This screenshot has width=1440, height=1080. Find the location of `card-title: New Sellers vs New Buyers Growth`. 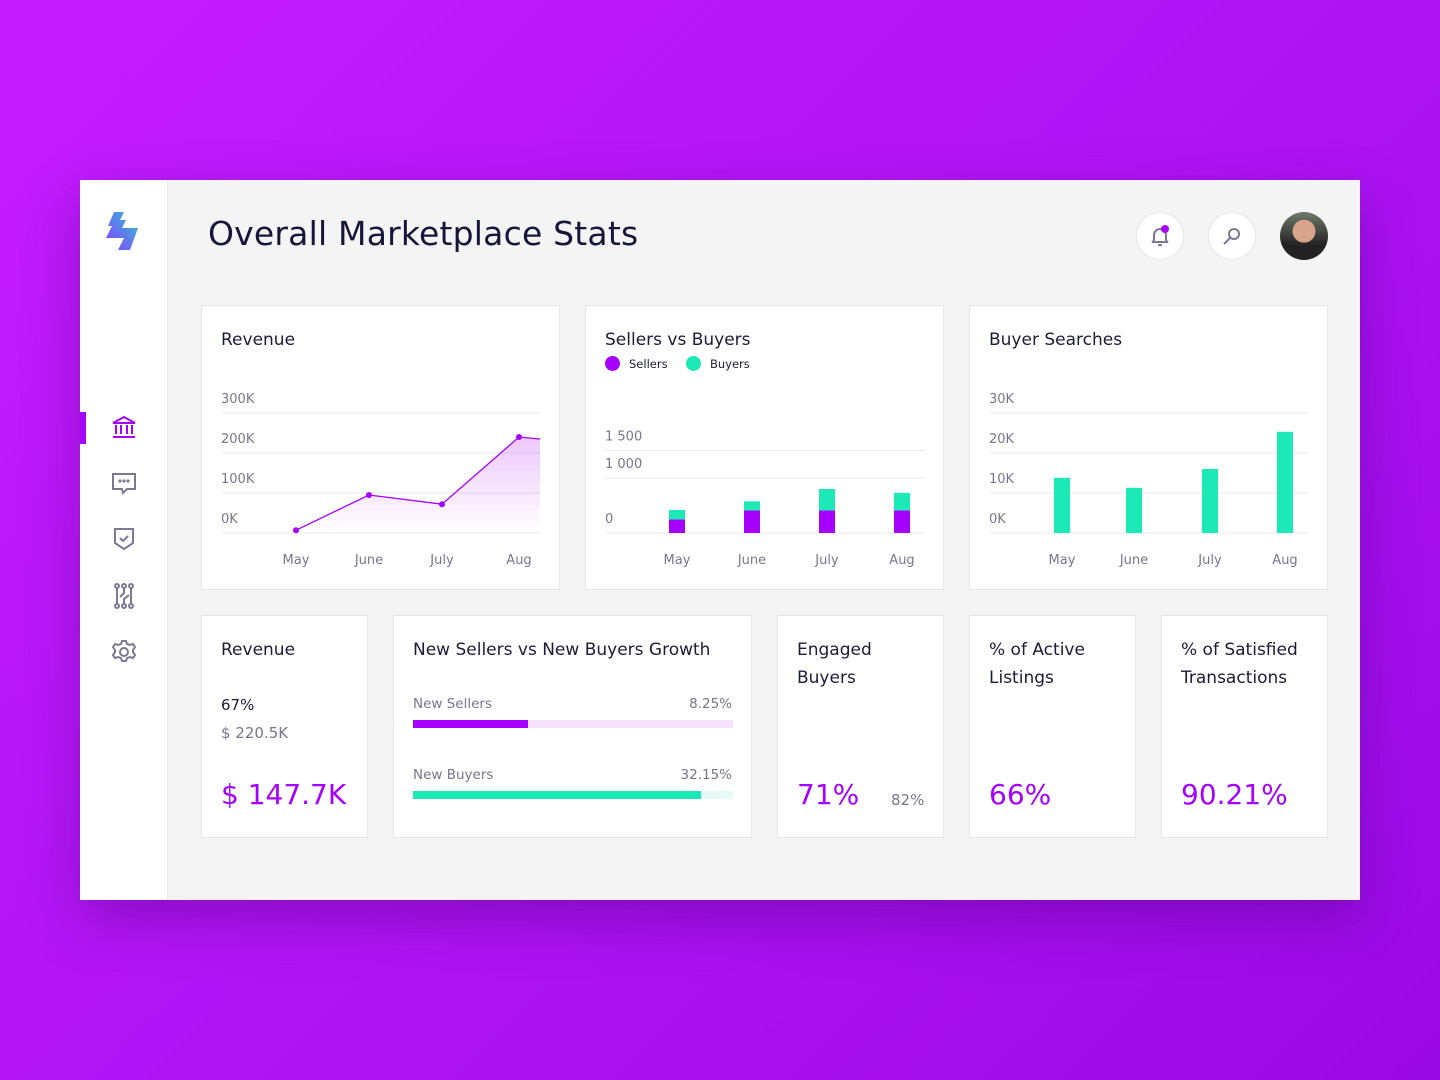

card-title: New Sellers vs New Buyers Growth is located at coordinates (562, 650).